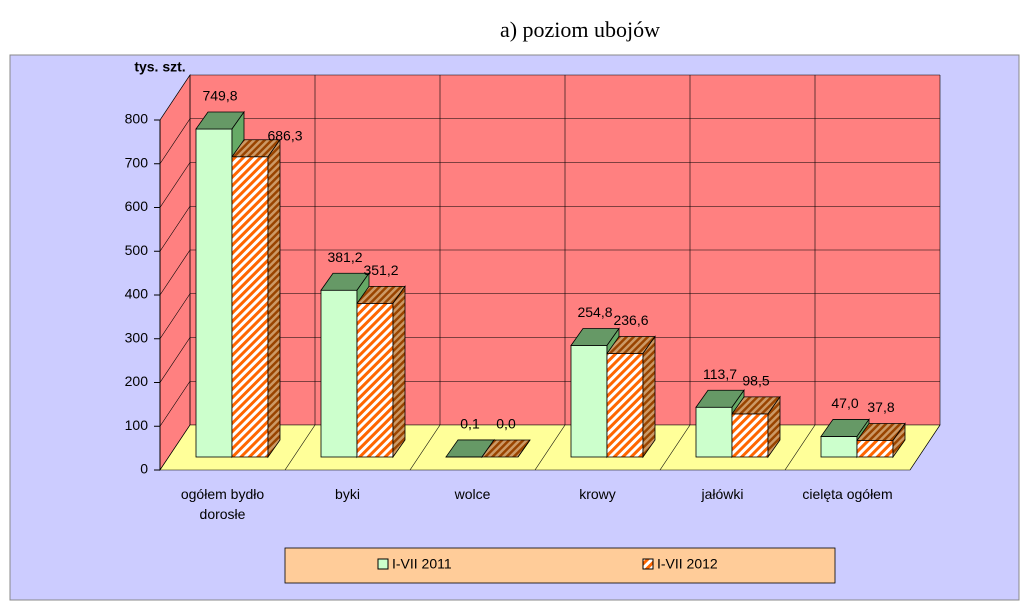  I want to click on value-label: 0,1, so click(470, 424).